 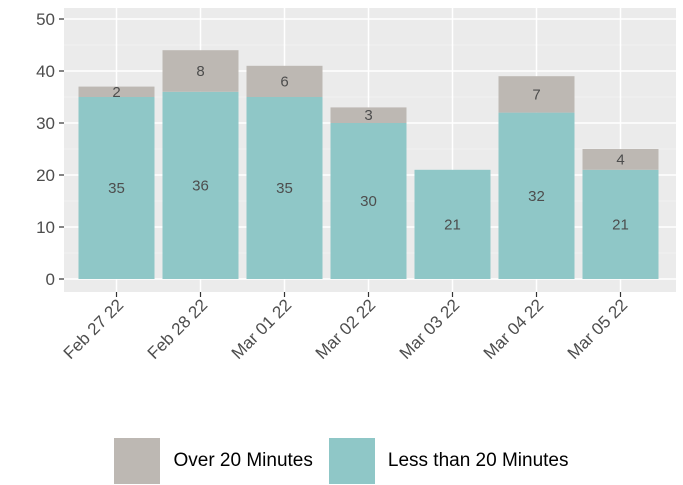 What do you see at coordinates (50, 279) in the screenshot?
I see `y-tick-label: 0` at bounding box center [50, 279].